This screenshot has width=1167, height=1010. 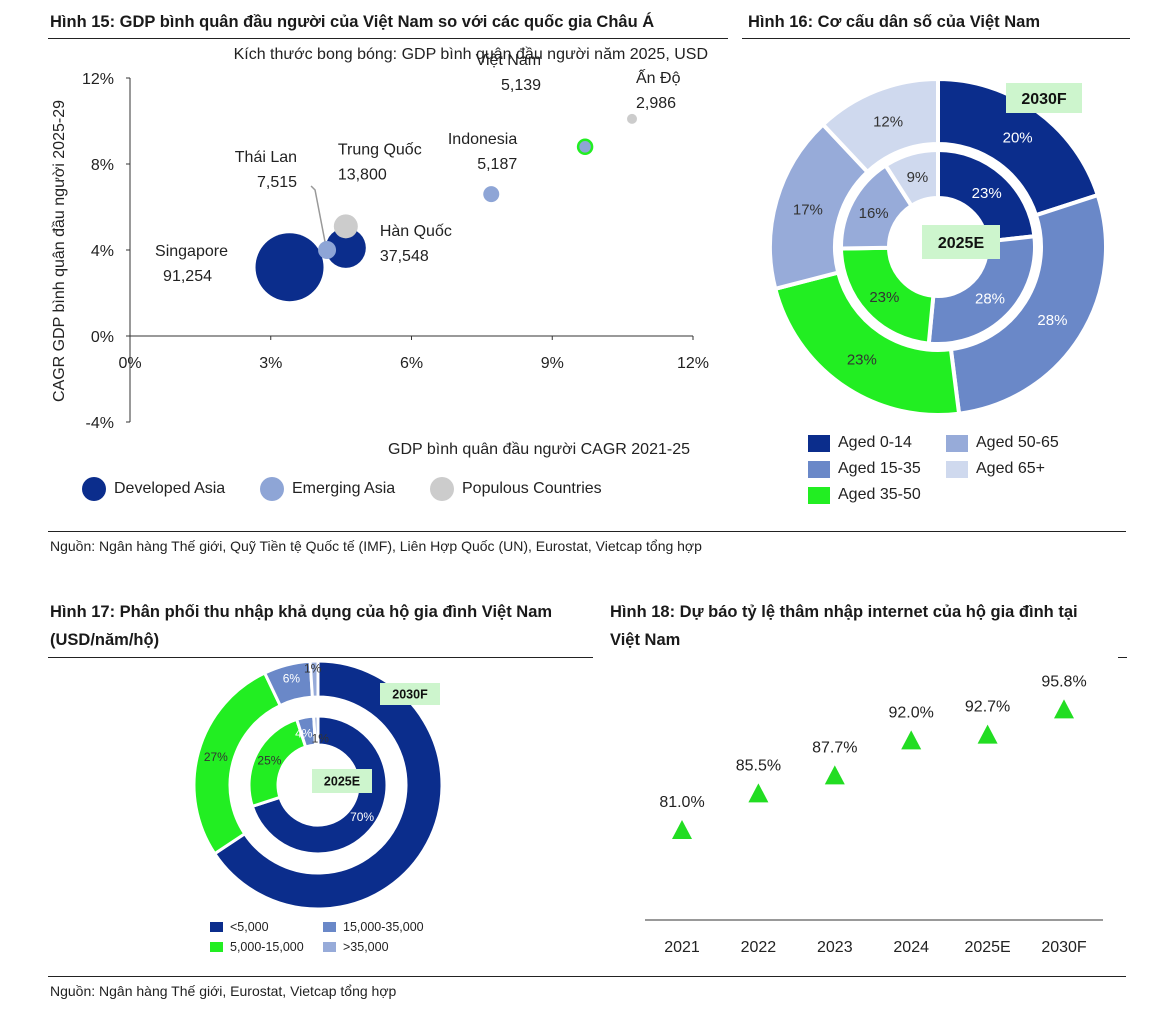 What do you see at coordinates (879, 468) in the screenshot?
I see `fig16-legend-label: Aged 15-35` at bounding box center [879, 468].